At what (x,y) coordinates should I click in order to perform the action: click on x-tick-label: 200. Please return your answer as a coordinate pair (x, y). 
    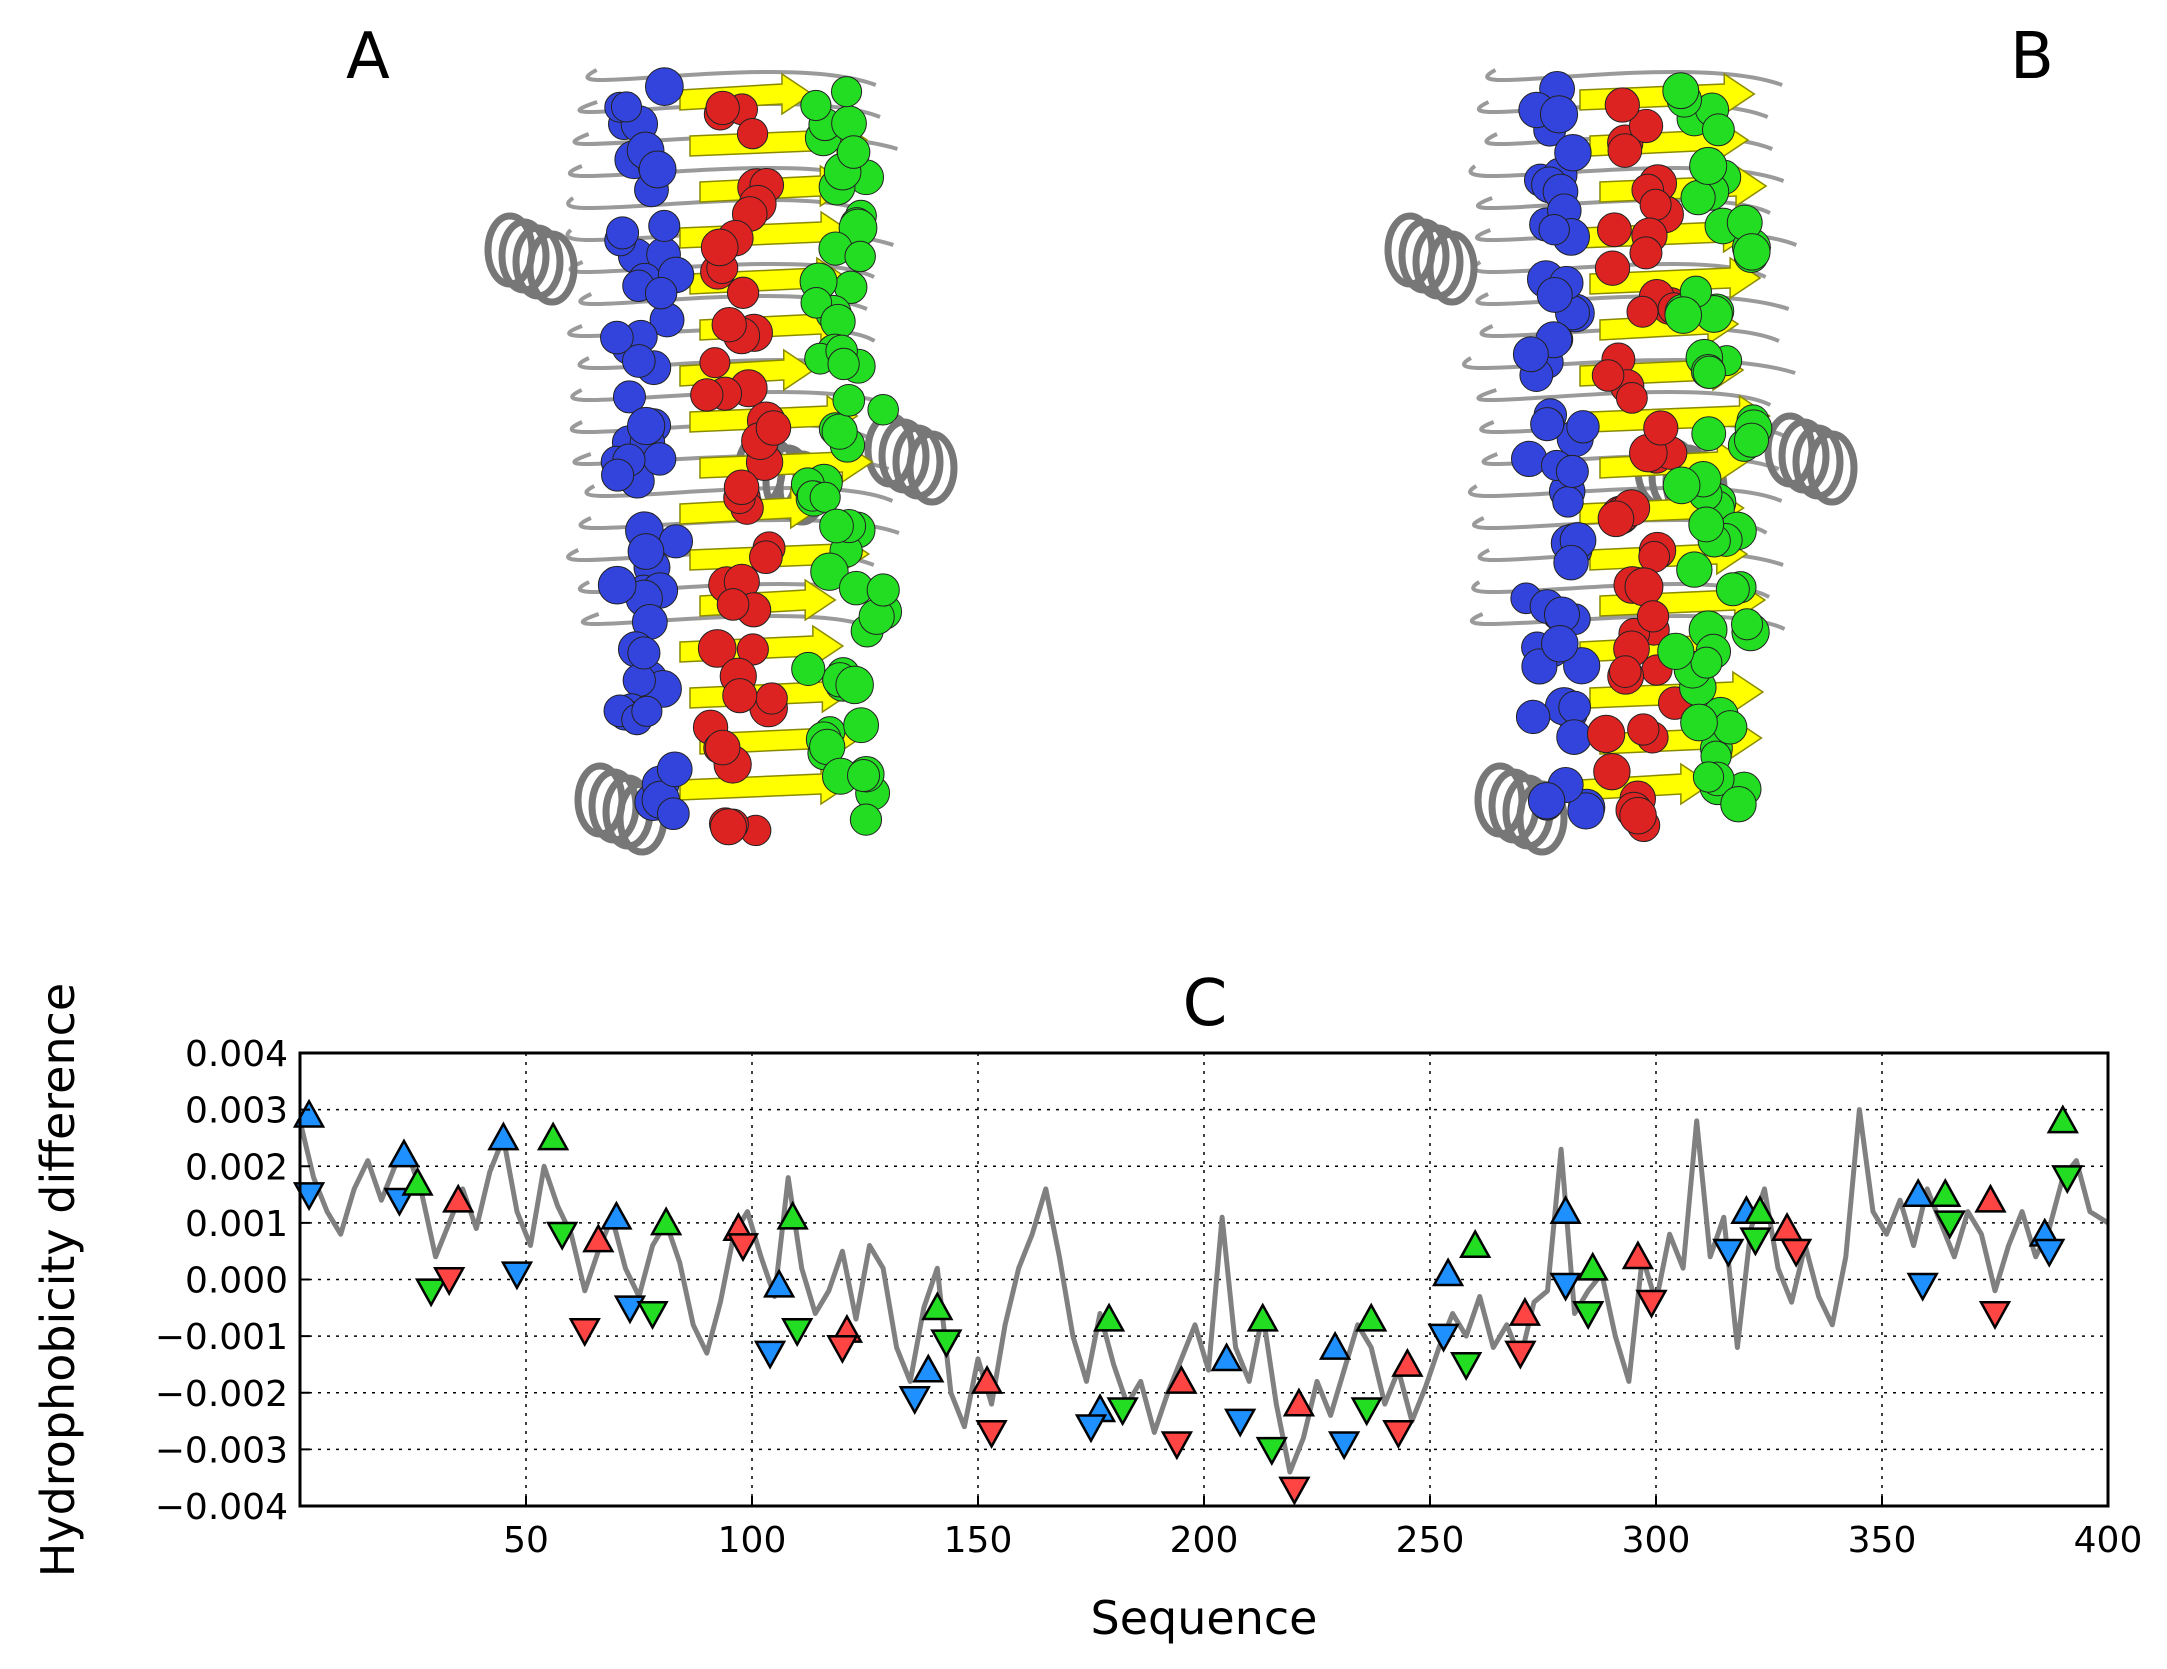
    Looking at the image, I should click on (1204, 1540).